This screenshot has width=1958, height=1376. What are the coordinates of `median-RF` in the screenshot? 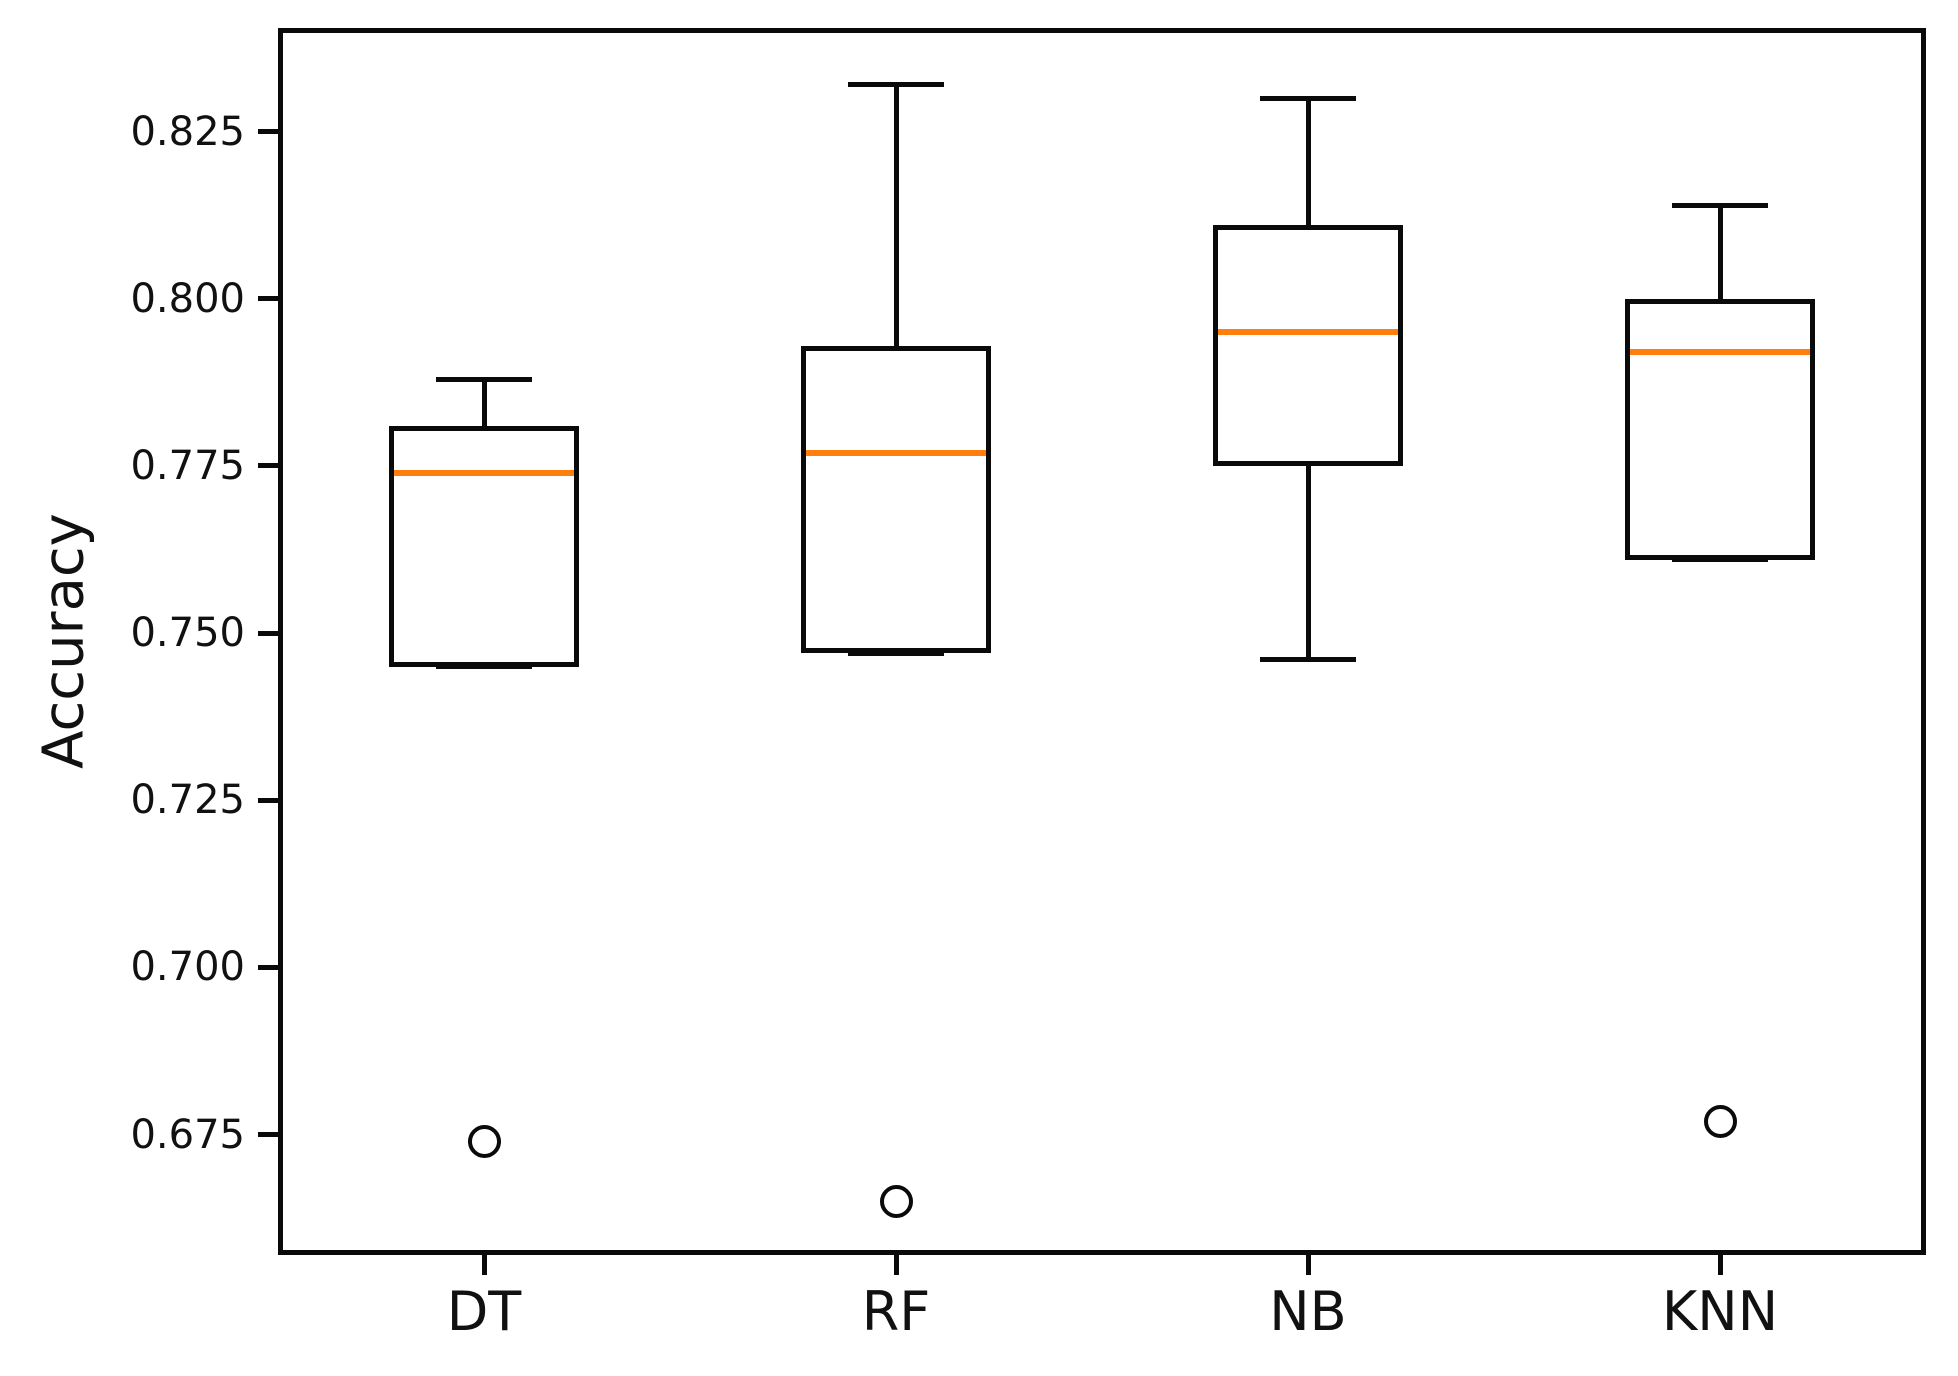 It's located at (896, 452).